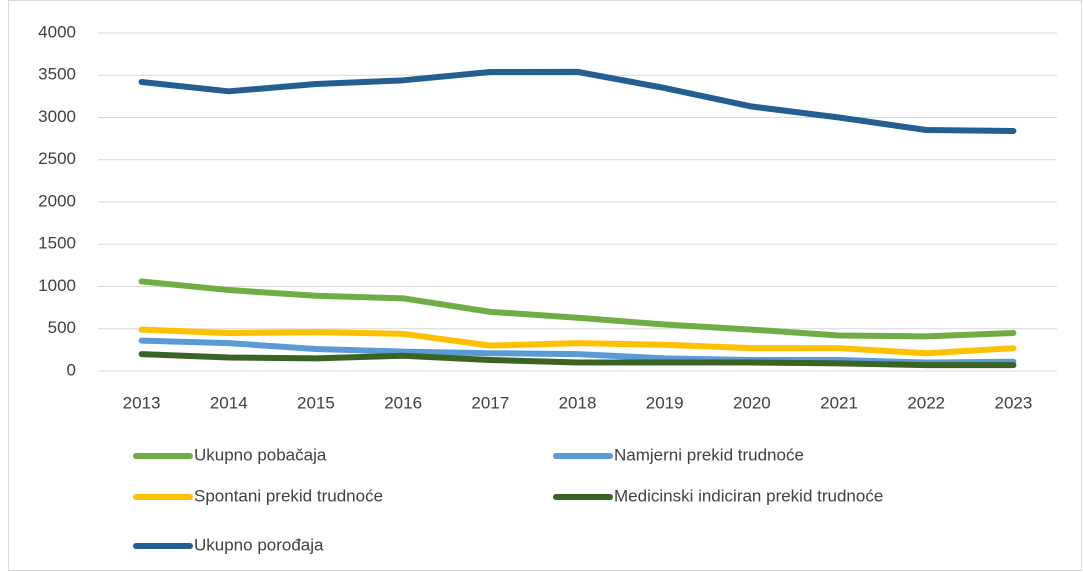  What do you see at coordinates (57, 200) in the screenshot?
I see `y-tick-label: 2000` at bounding box center [57, 200].